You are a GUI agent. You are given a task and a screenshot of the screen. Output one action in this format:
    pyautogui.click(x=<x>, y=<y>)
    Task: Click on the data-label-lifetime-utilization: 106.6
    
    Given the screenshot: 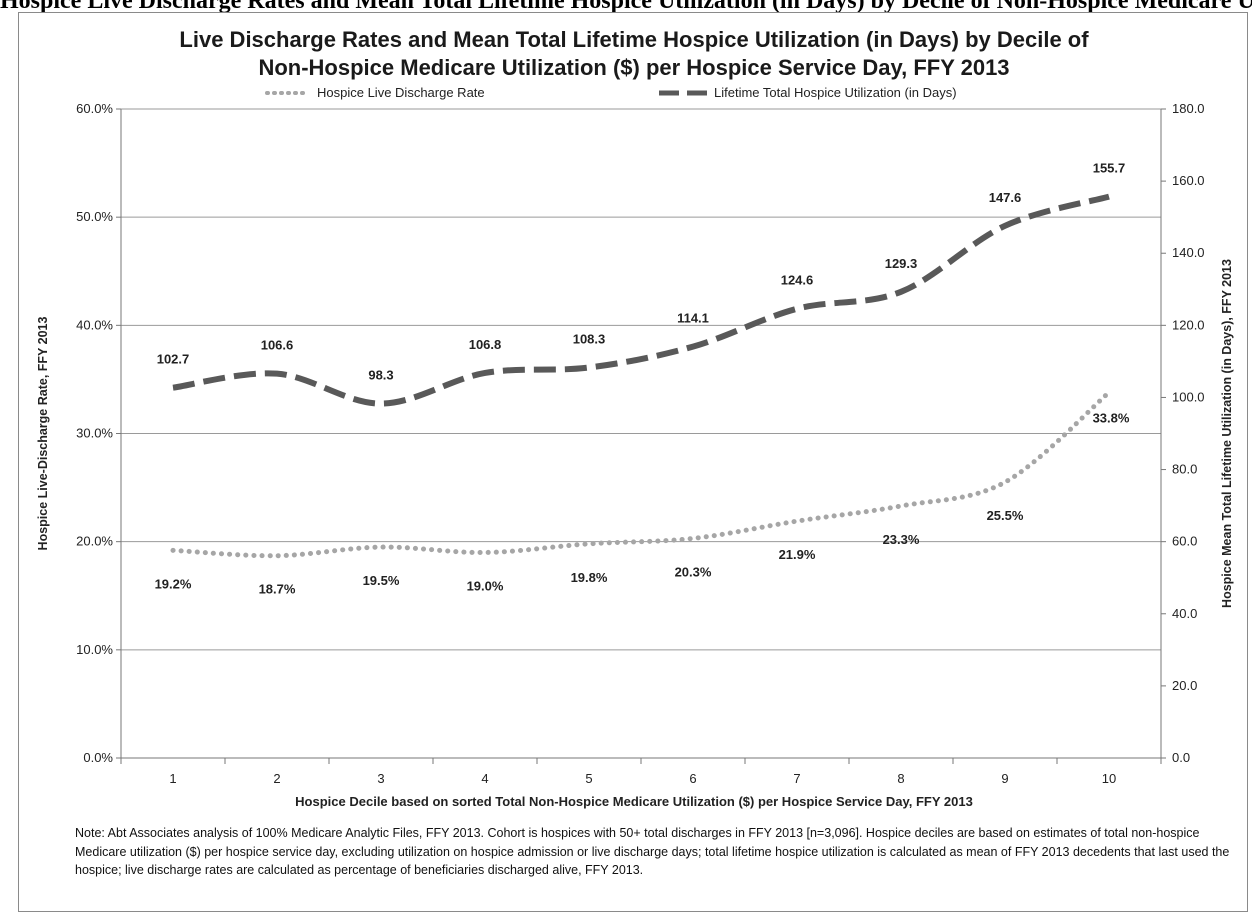 What is the action you would take?
    pyautogui.click(x=277, y=345)
    